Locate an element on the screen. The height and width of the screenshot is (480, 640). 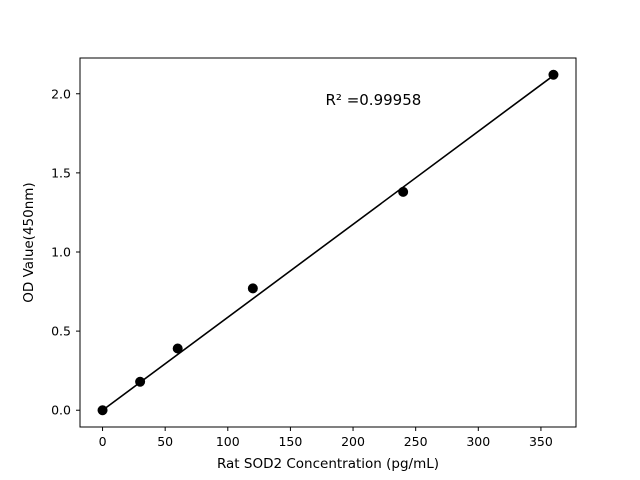
x-tick-label: 50 is located at coordinates (165, 441).